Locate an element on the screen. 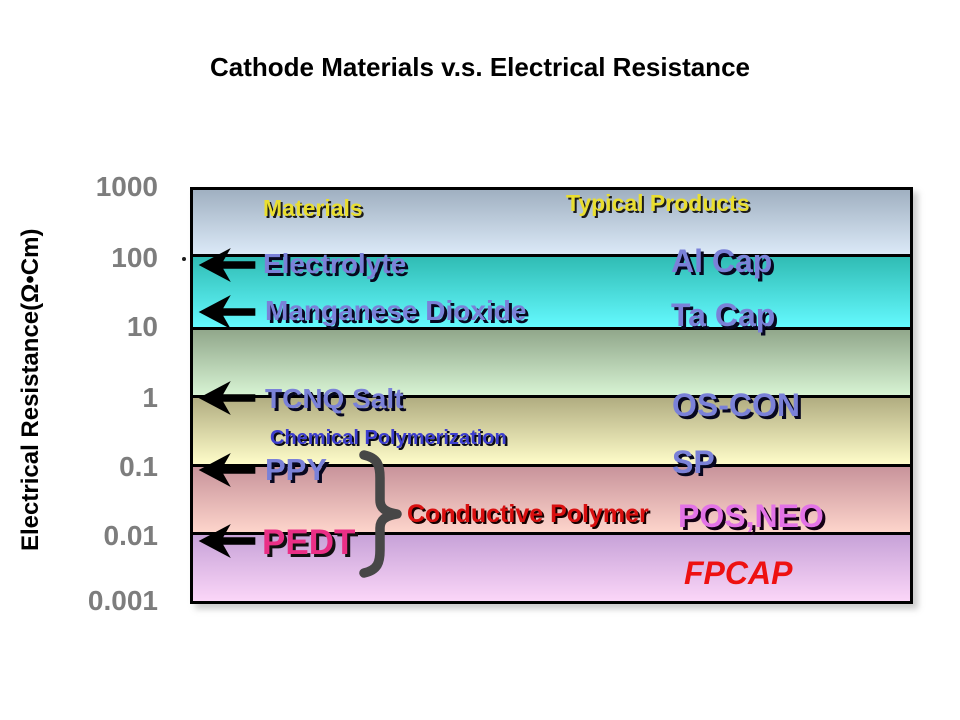 The height and width of the screenshot is (720, 960). y-tick-1000: 1000 is located at coordinates (126, 186).